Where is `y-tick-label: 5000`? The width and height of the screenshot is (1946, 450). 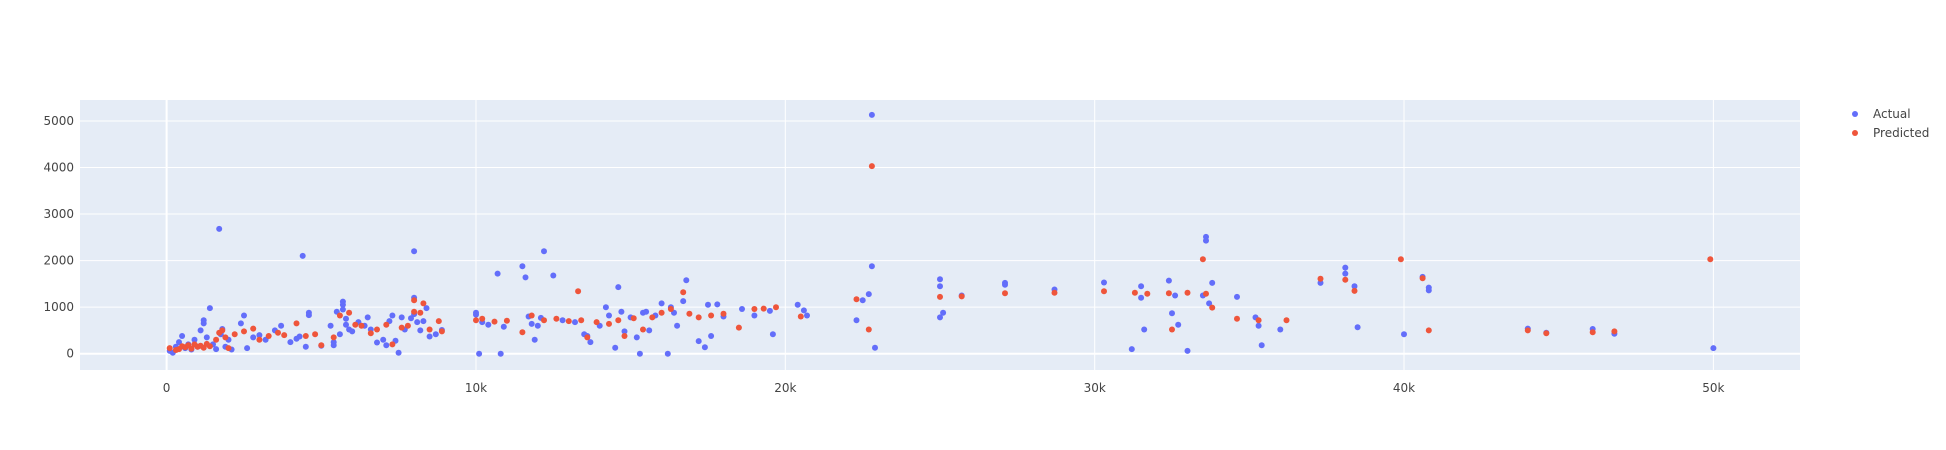
y-tick-label: 5000 is located at coordinates (58, 121).